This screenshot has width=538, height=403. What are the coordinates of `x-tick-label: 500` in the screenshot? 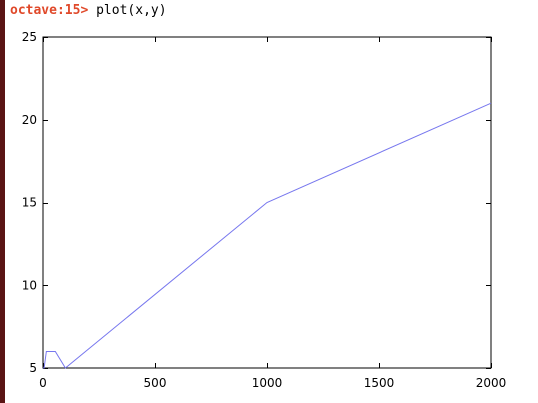 It's located at (155, 383).